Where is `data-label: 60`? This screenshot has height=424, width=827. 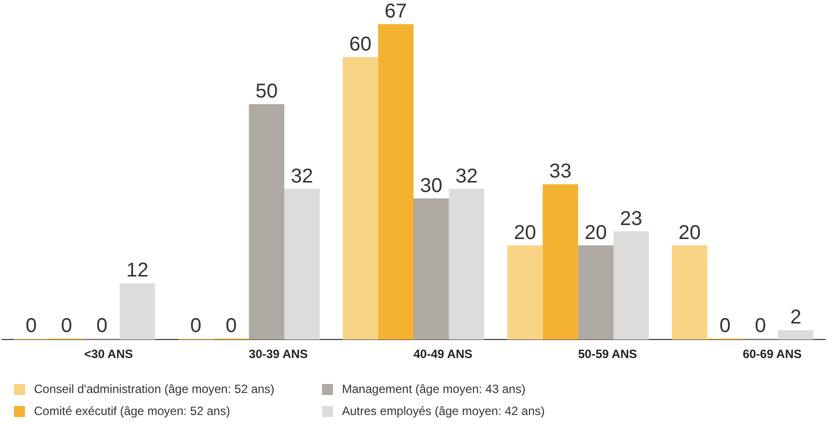
data-label: 60 is located at coordinates (360, 45).